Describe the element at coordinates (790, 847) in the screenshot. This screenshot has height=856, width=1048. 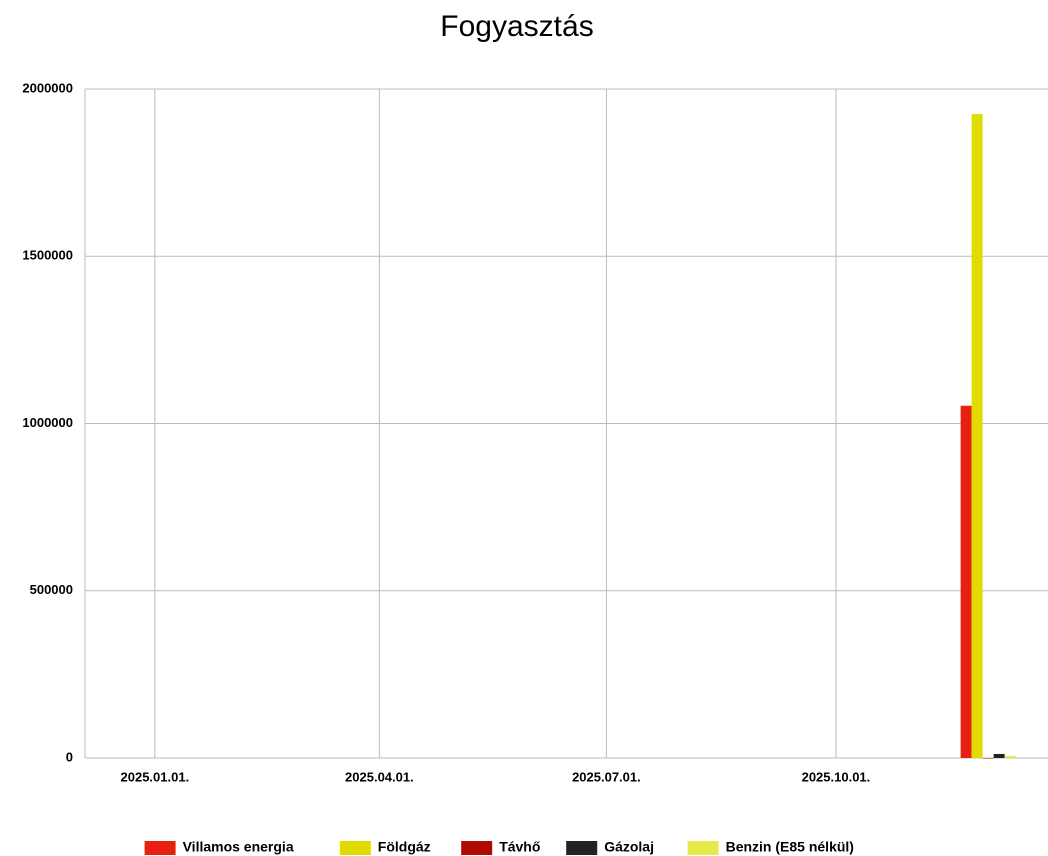
I see `legend-label: Benzin (E85 nélkül)` at that location.